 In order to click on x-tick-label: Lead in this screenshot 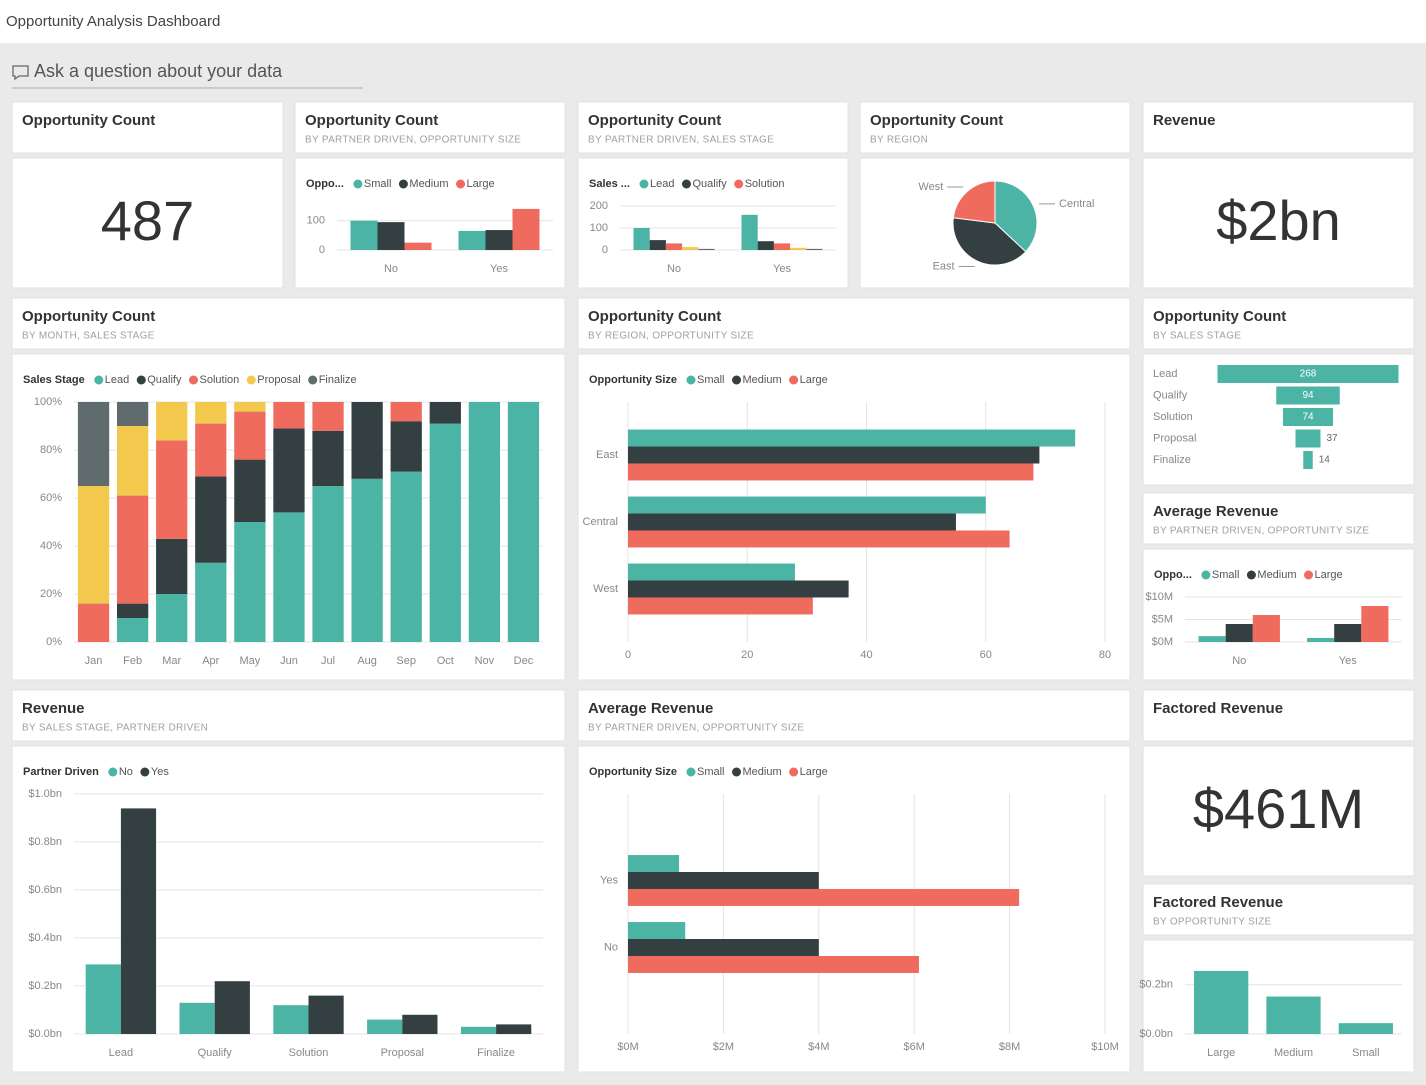, I will do `click(121, 1053)`.